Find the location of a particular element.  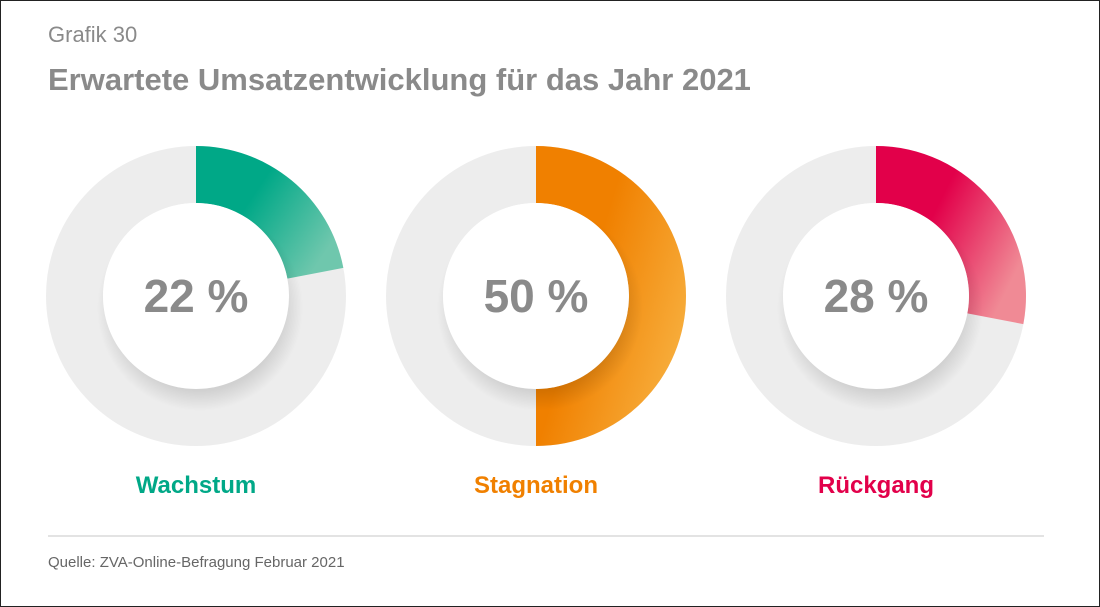

category-label-wachstum: Wachstum is located at coordinates (196, 485).